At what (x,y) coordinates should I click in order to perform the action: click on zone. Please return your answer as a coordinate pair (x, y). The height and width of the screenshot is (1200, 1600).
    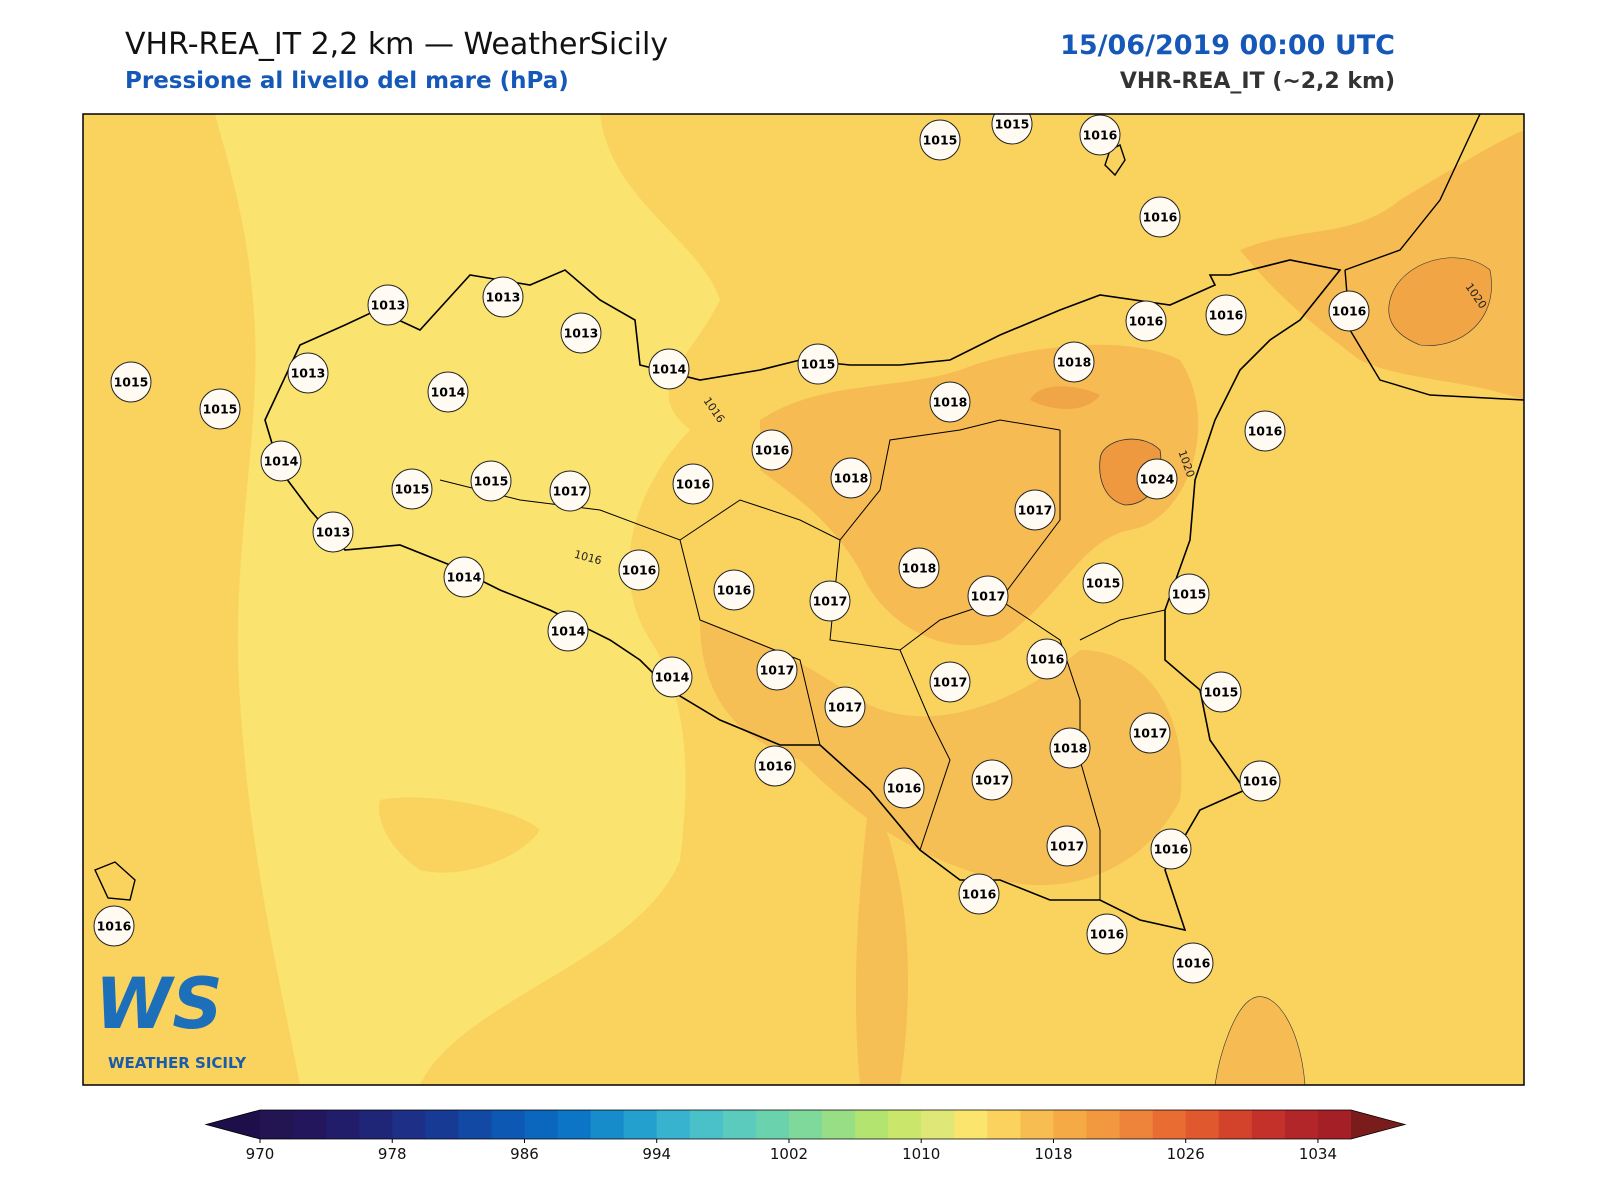
    Looking at the image, I should click on (459, 835).